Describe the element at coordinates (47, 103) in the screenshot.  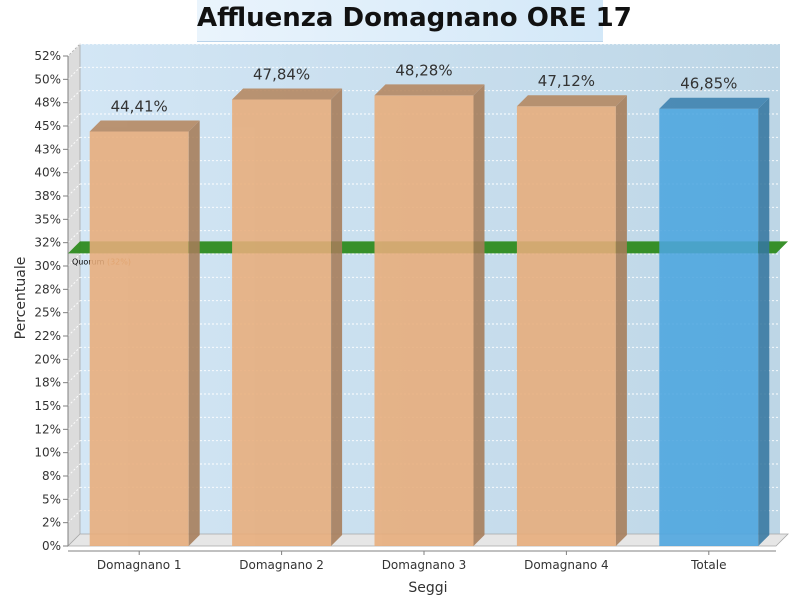
I see `y-tick-label: 48%` at that location.